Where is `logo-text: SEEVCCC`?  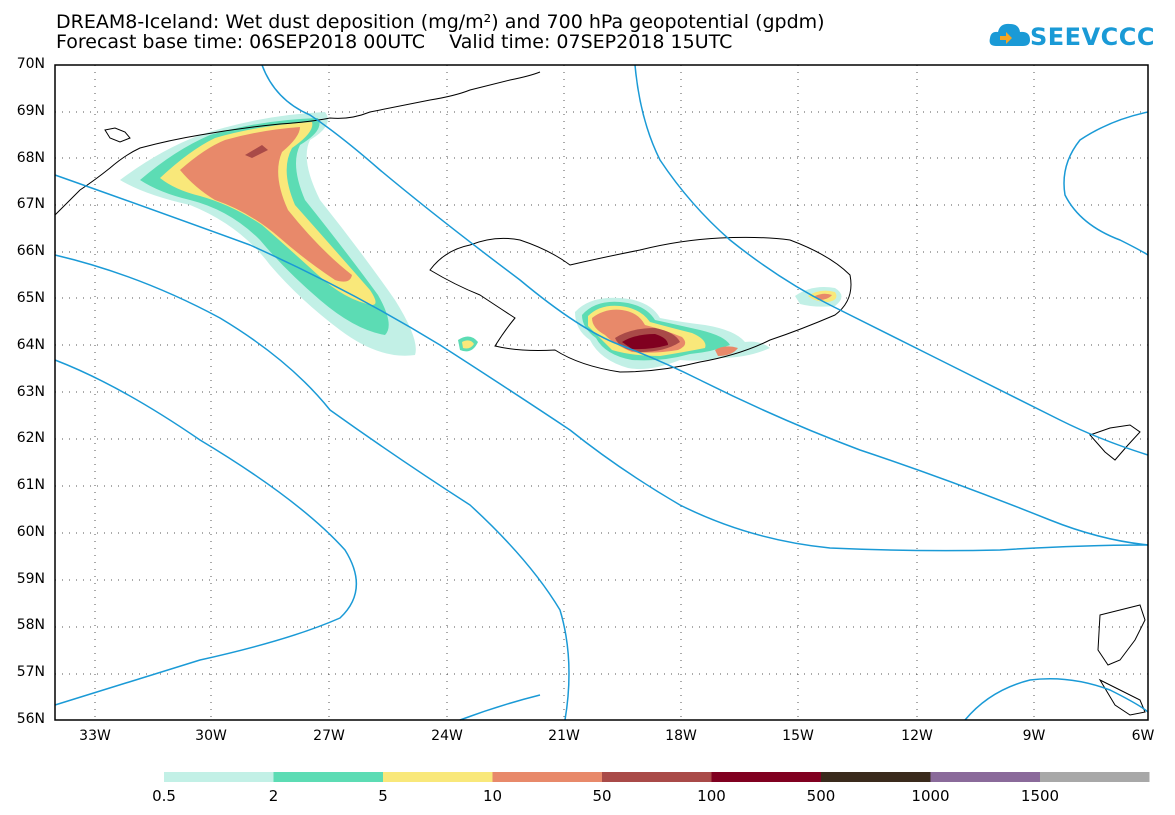 logo-text: SEEVCCC is located at coordinates (1092, 37).